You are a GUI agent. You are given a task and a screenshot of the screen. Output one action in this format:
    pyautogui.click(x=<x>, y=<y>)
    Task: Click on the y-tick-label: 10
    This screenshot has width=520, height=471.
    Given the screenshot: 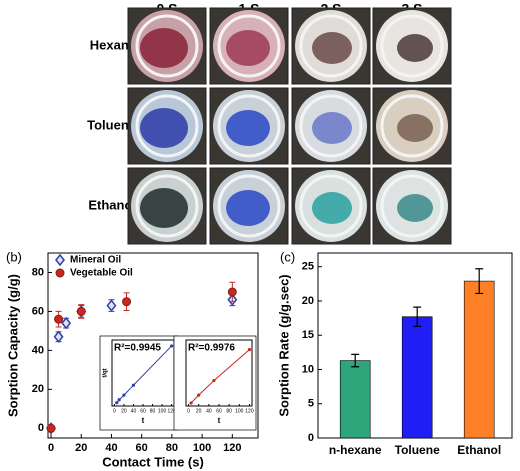 What is the action you would take?
    pyautogui.click(x=308, y=369)
    